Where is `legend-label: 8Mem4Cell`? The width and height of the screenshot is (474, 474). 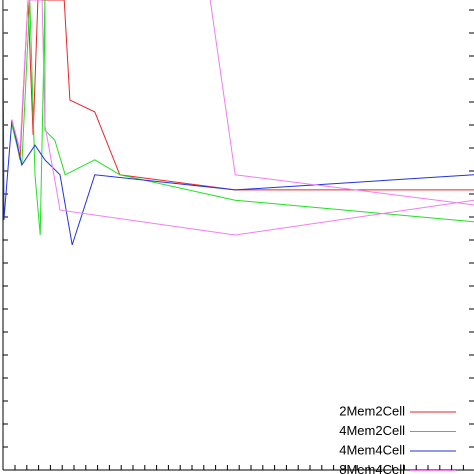 legend-label: 8Mem4Cell is located at coordinates (372, 468).